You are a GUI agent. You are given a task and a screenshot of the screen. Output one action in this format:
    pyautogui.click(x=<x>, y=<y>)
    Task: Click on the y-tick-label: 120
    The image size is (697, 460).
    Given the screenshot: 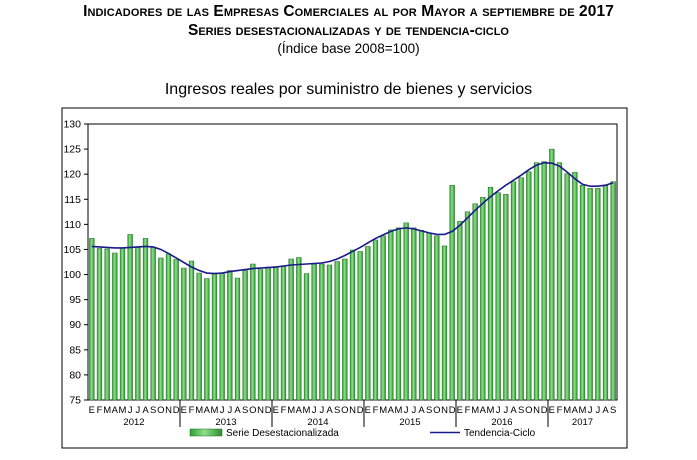 What is the action you would take?
    pyautogui.click(x=72, y=175)
    